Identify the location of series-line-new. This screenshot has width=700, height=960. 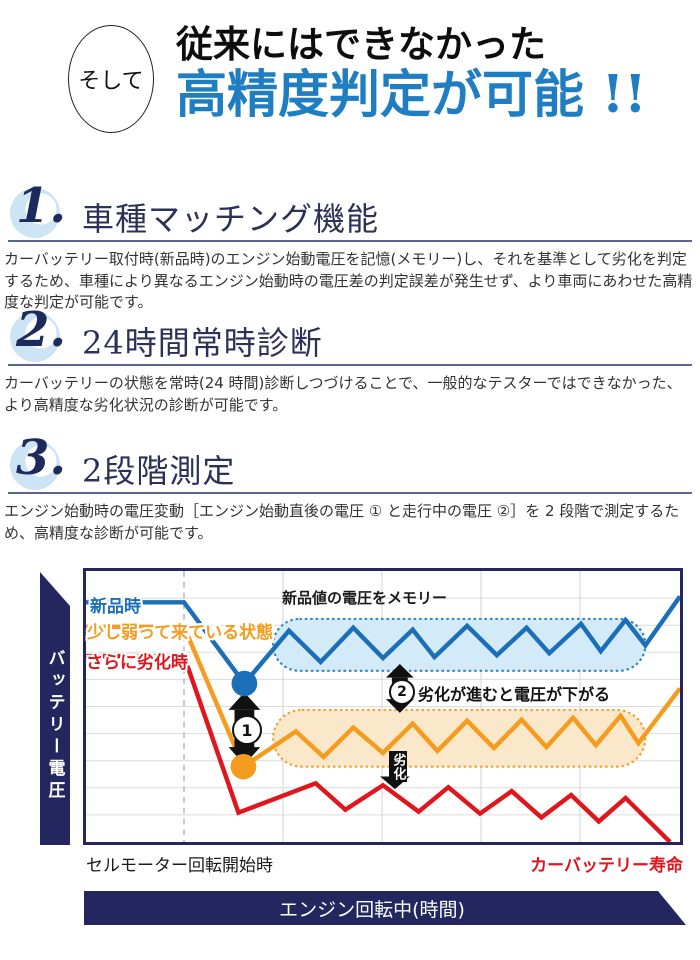
(383, 641).